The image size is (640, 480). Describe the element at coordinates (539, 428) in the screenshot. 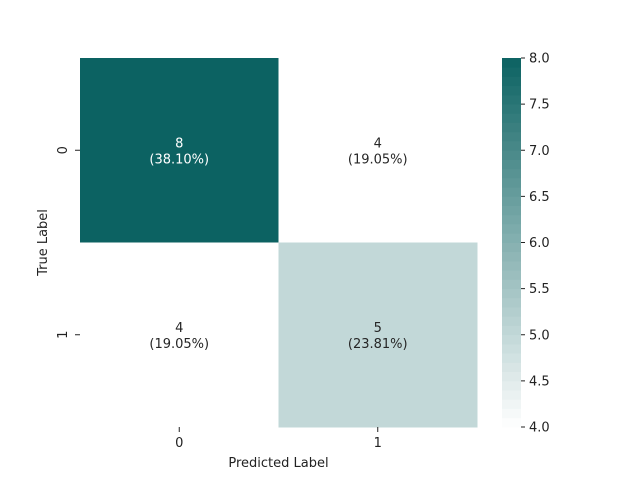

I see `colorbar-tick-label: 4.0` at that location.